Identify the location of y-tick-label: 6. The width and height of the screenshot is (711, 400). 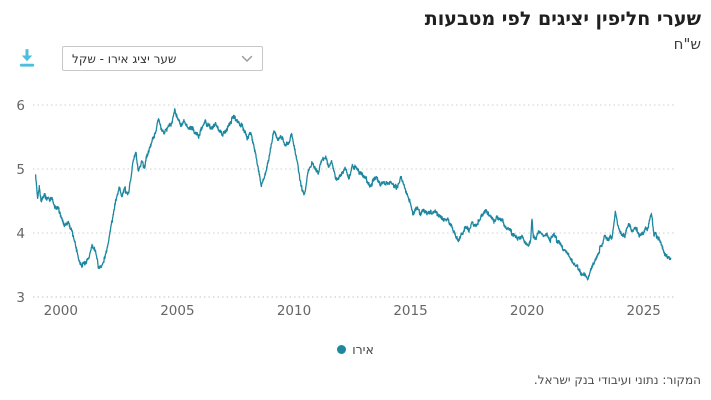
(20, 106).